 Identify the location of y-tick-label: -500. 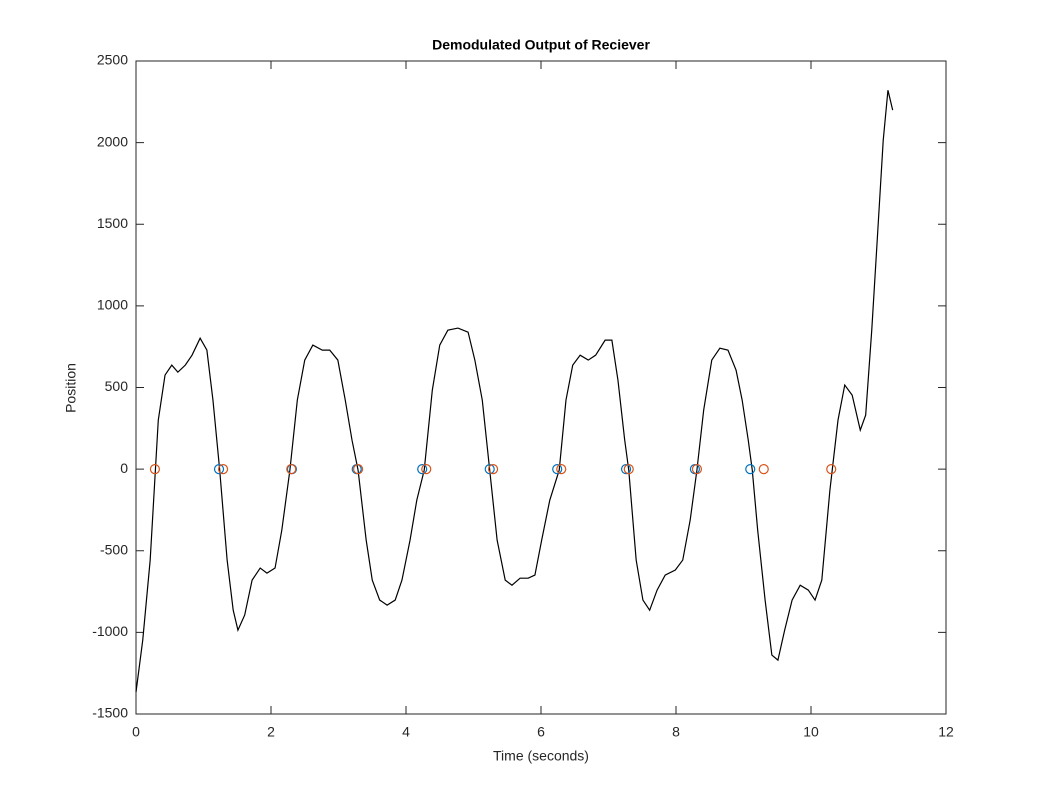
(114, 549).